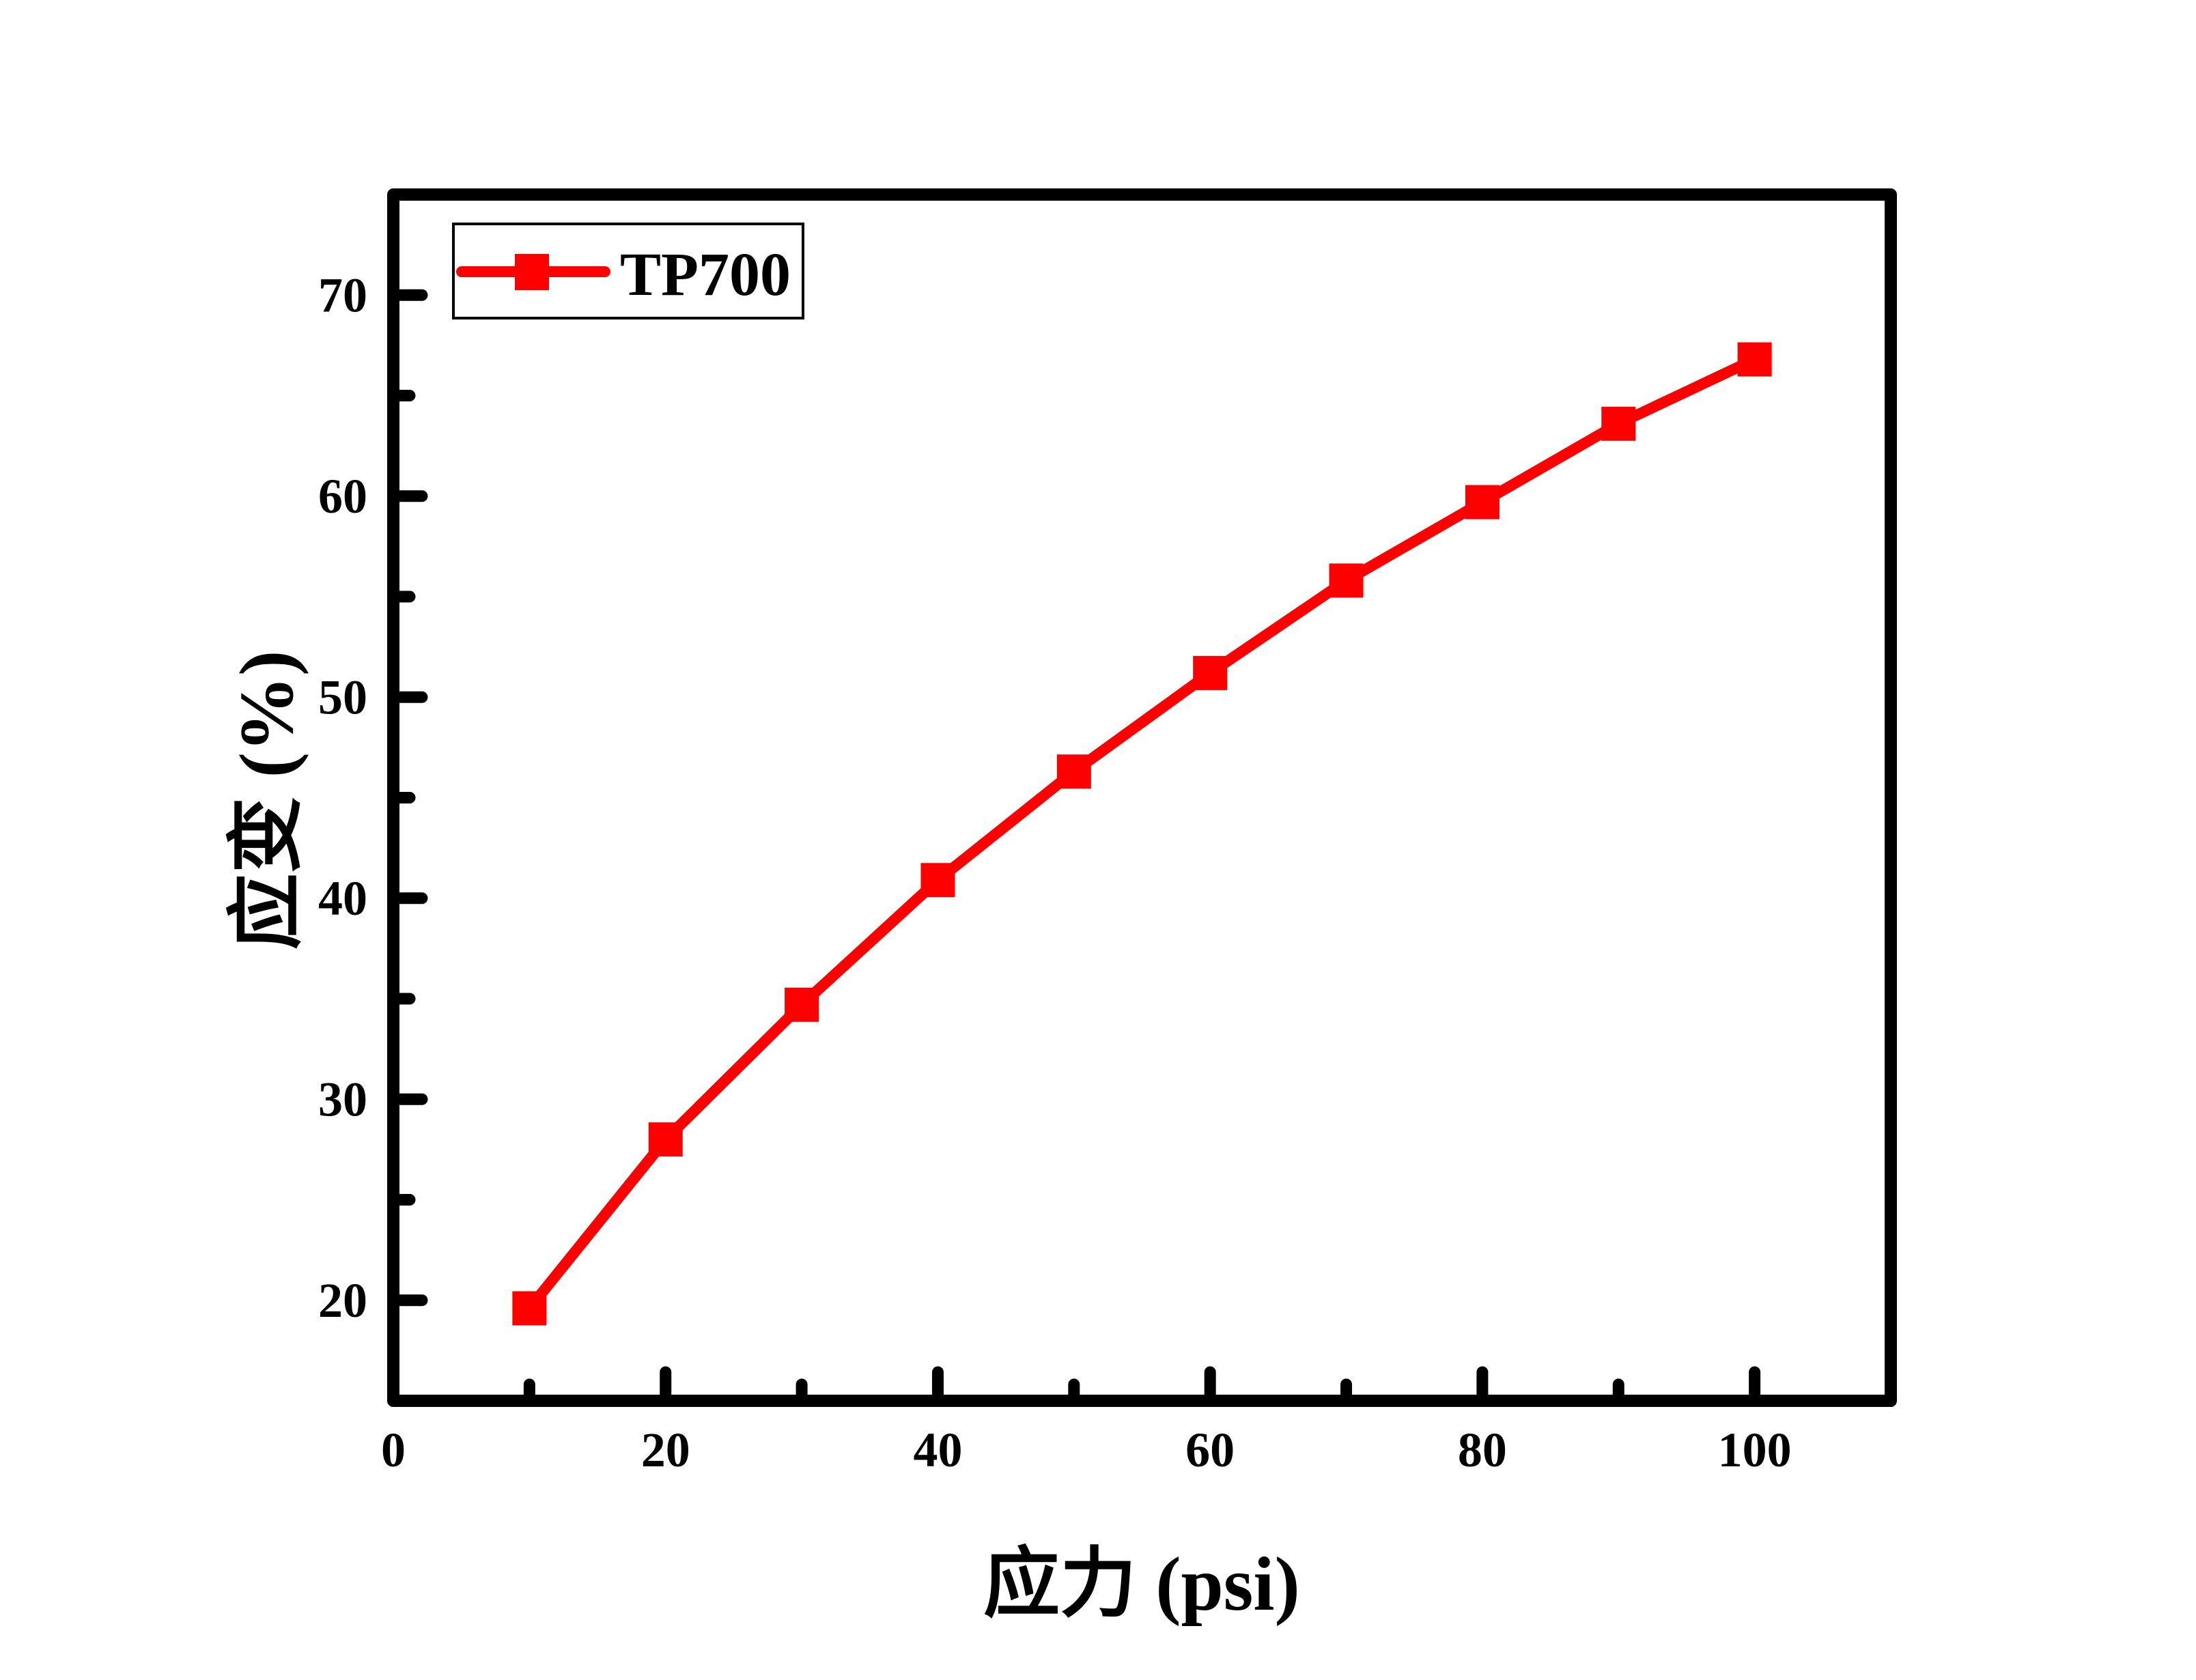 Image resolution: width=2196 pixels, height=1680 pixels. I want to click on x-tick-label: 20, so click(665, 1450).